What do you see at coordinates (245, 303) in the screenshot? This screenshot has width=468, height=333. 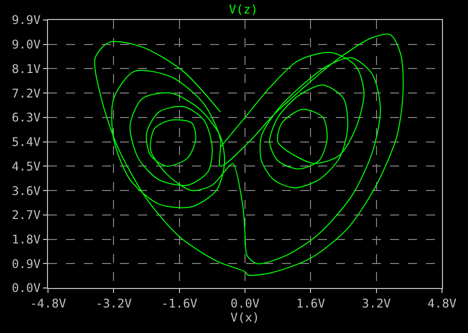 I see `x-tick-label: 0.0V` at bounding box center [245, 303].